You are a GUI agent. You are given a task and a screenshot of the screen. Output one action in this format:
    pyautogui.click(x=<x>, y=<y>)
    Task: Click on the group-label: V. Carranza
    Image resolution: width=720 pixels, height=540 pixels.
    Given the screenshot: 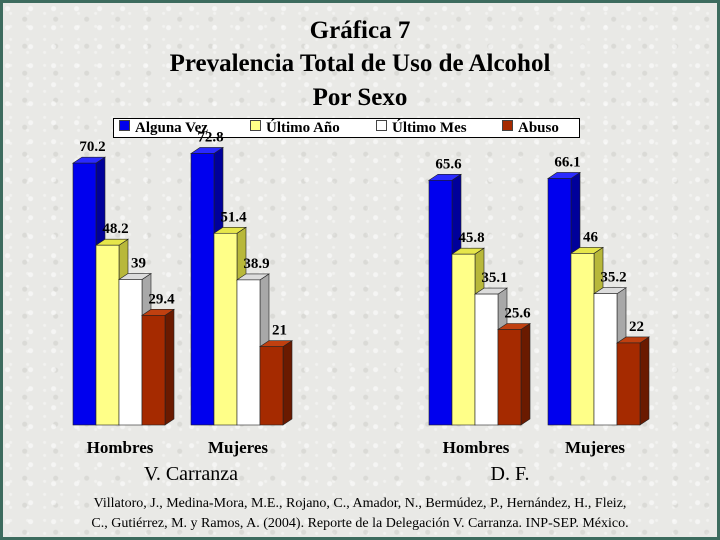 What is the action you would take?
    pyautogui.click(x=191, y=474)
    